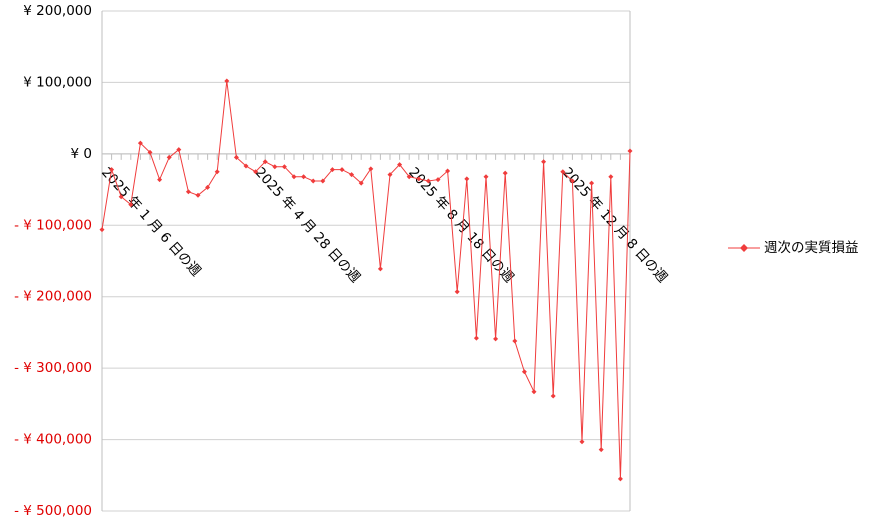  What do you see at coordinates (151, 222) in the screenshot?
I see `x-tick-label: 2025 年 1 月 6 日の週` at bounding box center [151, 222].